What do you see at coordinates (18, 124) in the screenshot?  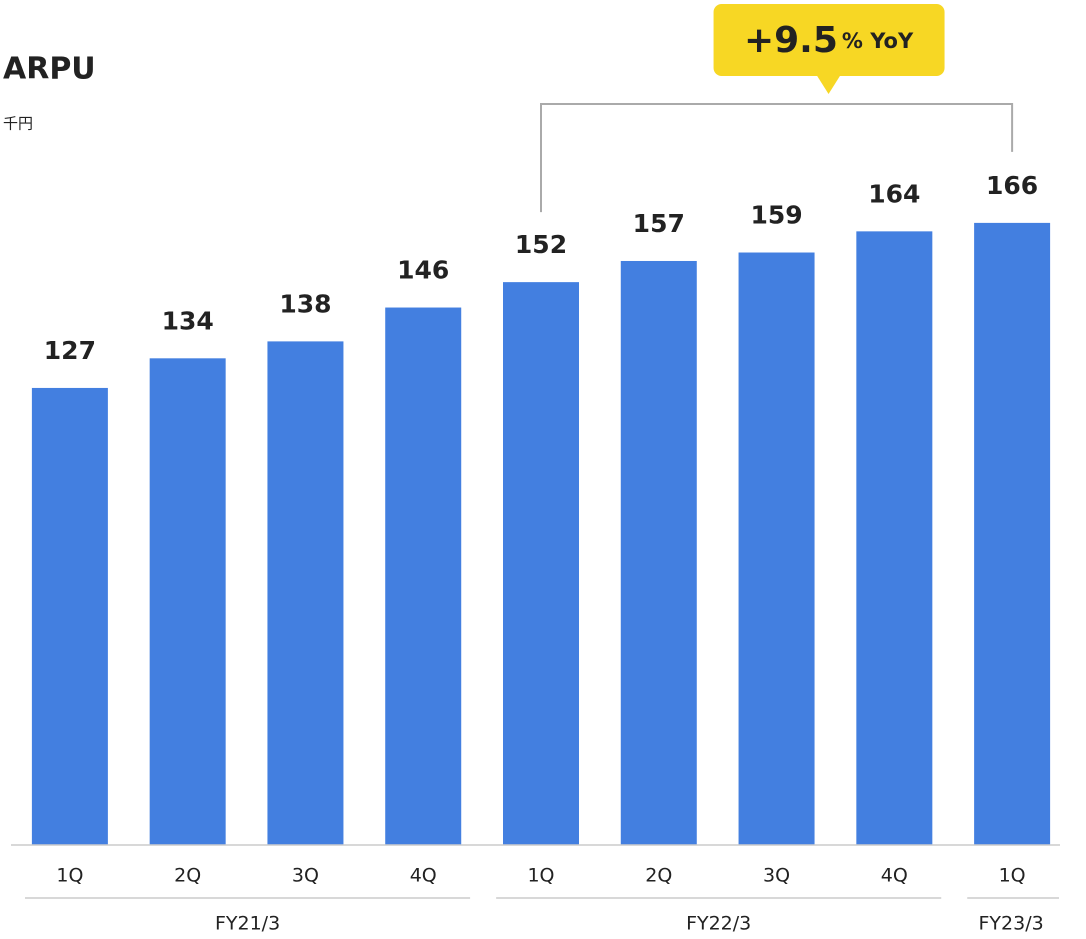 I see `unit-label: 千円` at bounding box center [18, 124].